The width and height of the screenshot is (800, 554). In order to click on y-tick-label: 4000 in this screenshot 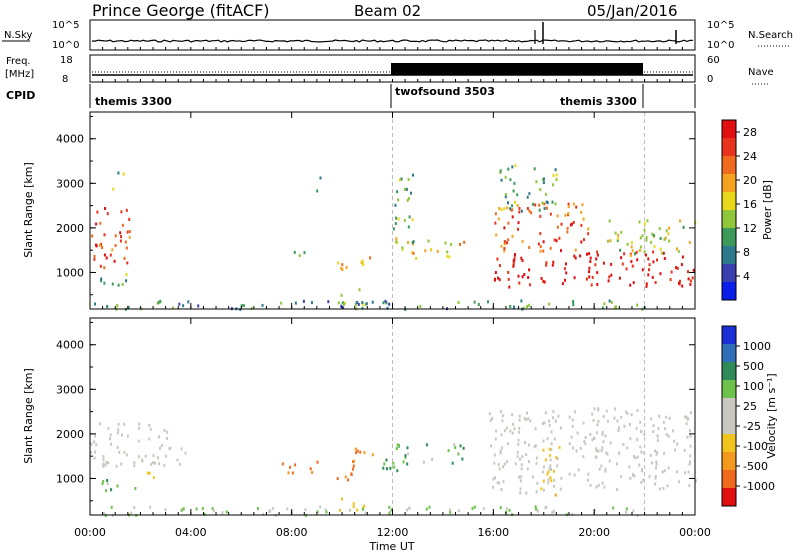, I will do `click(70, 139)`.